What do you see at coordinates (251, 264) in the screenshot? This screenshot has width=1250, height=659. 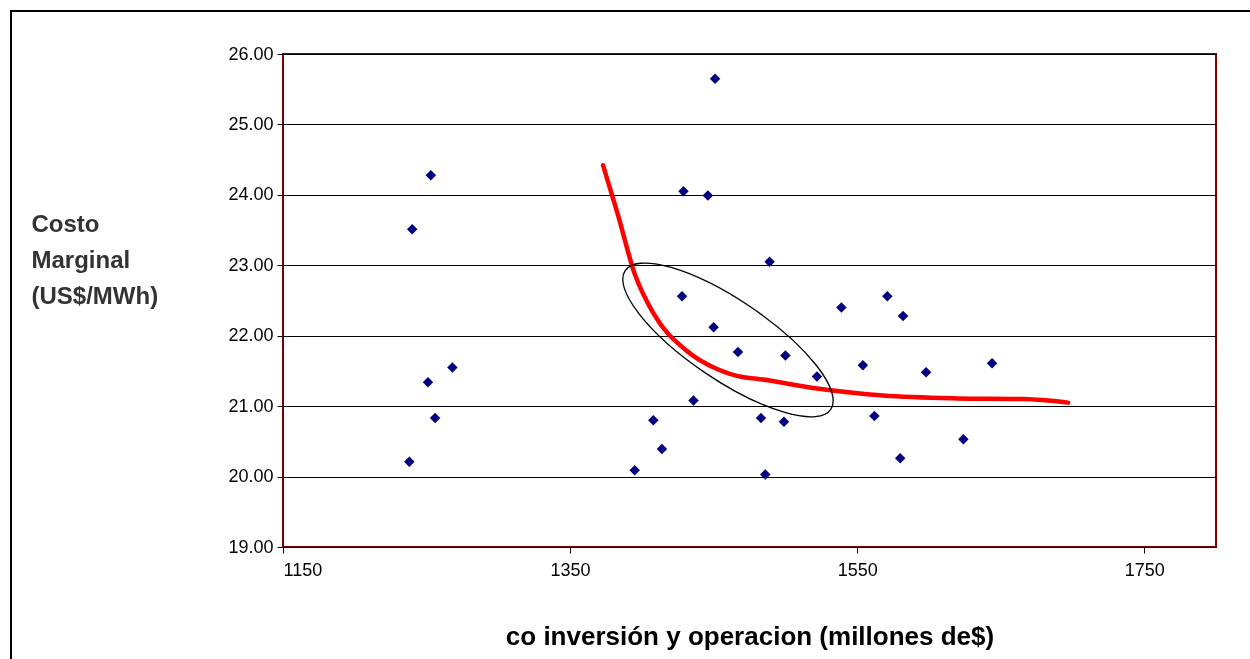 I see `y-tick-label: 23.00` at bounding box center [251, 264].